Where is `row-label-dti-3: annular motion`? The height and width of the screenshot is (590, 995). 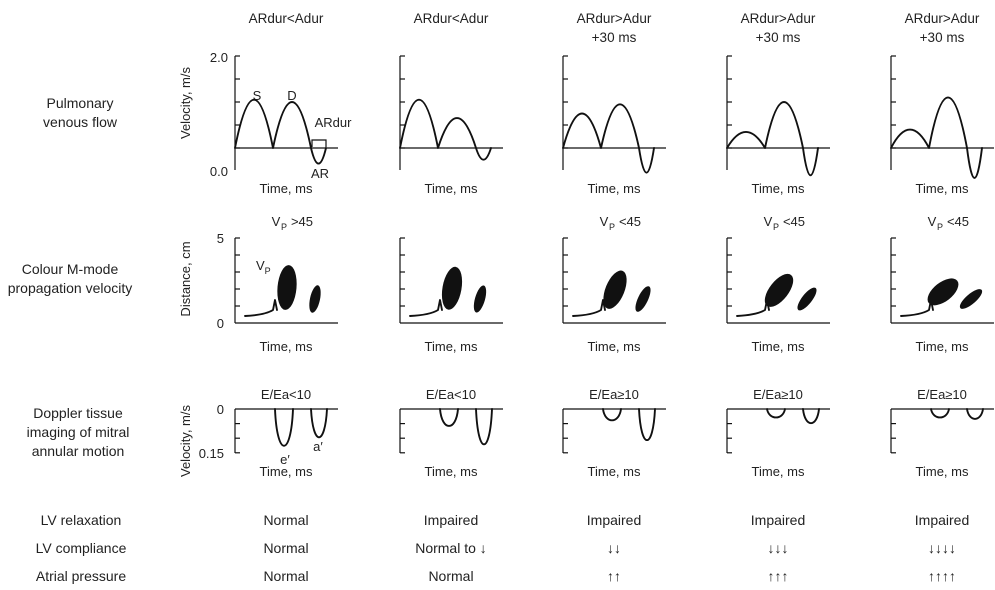 row-label-dti-3: annular motion is located at coordinates (78, 451).